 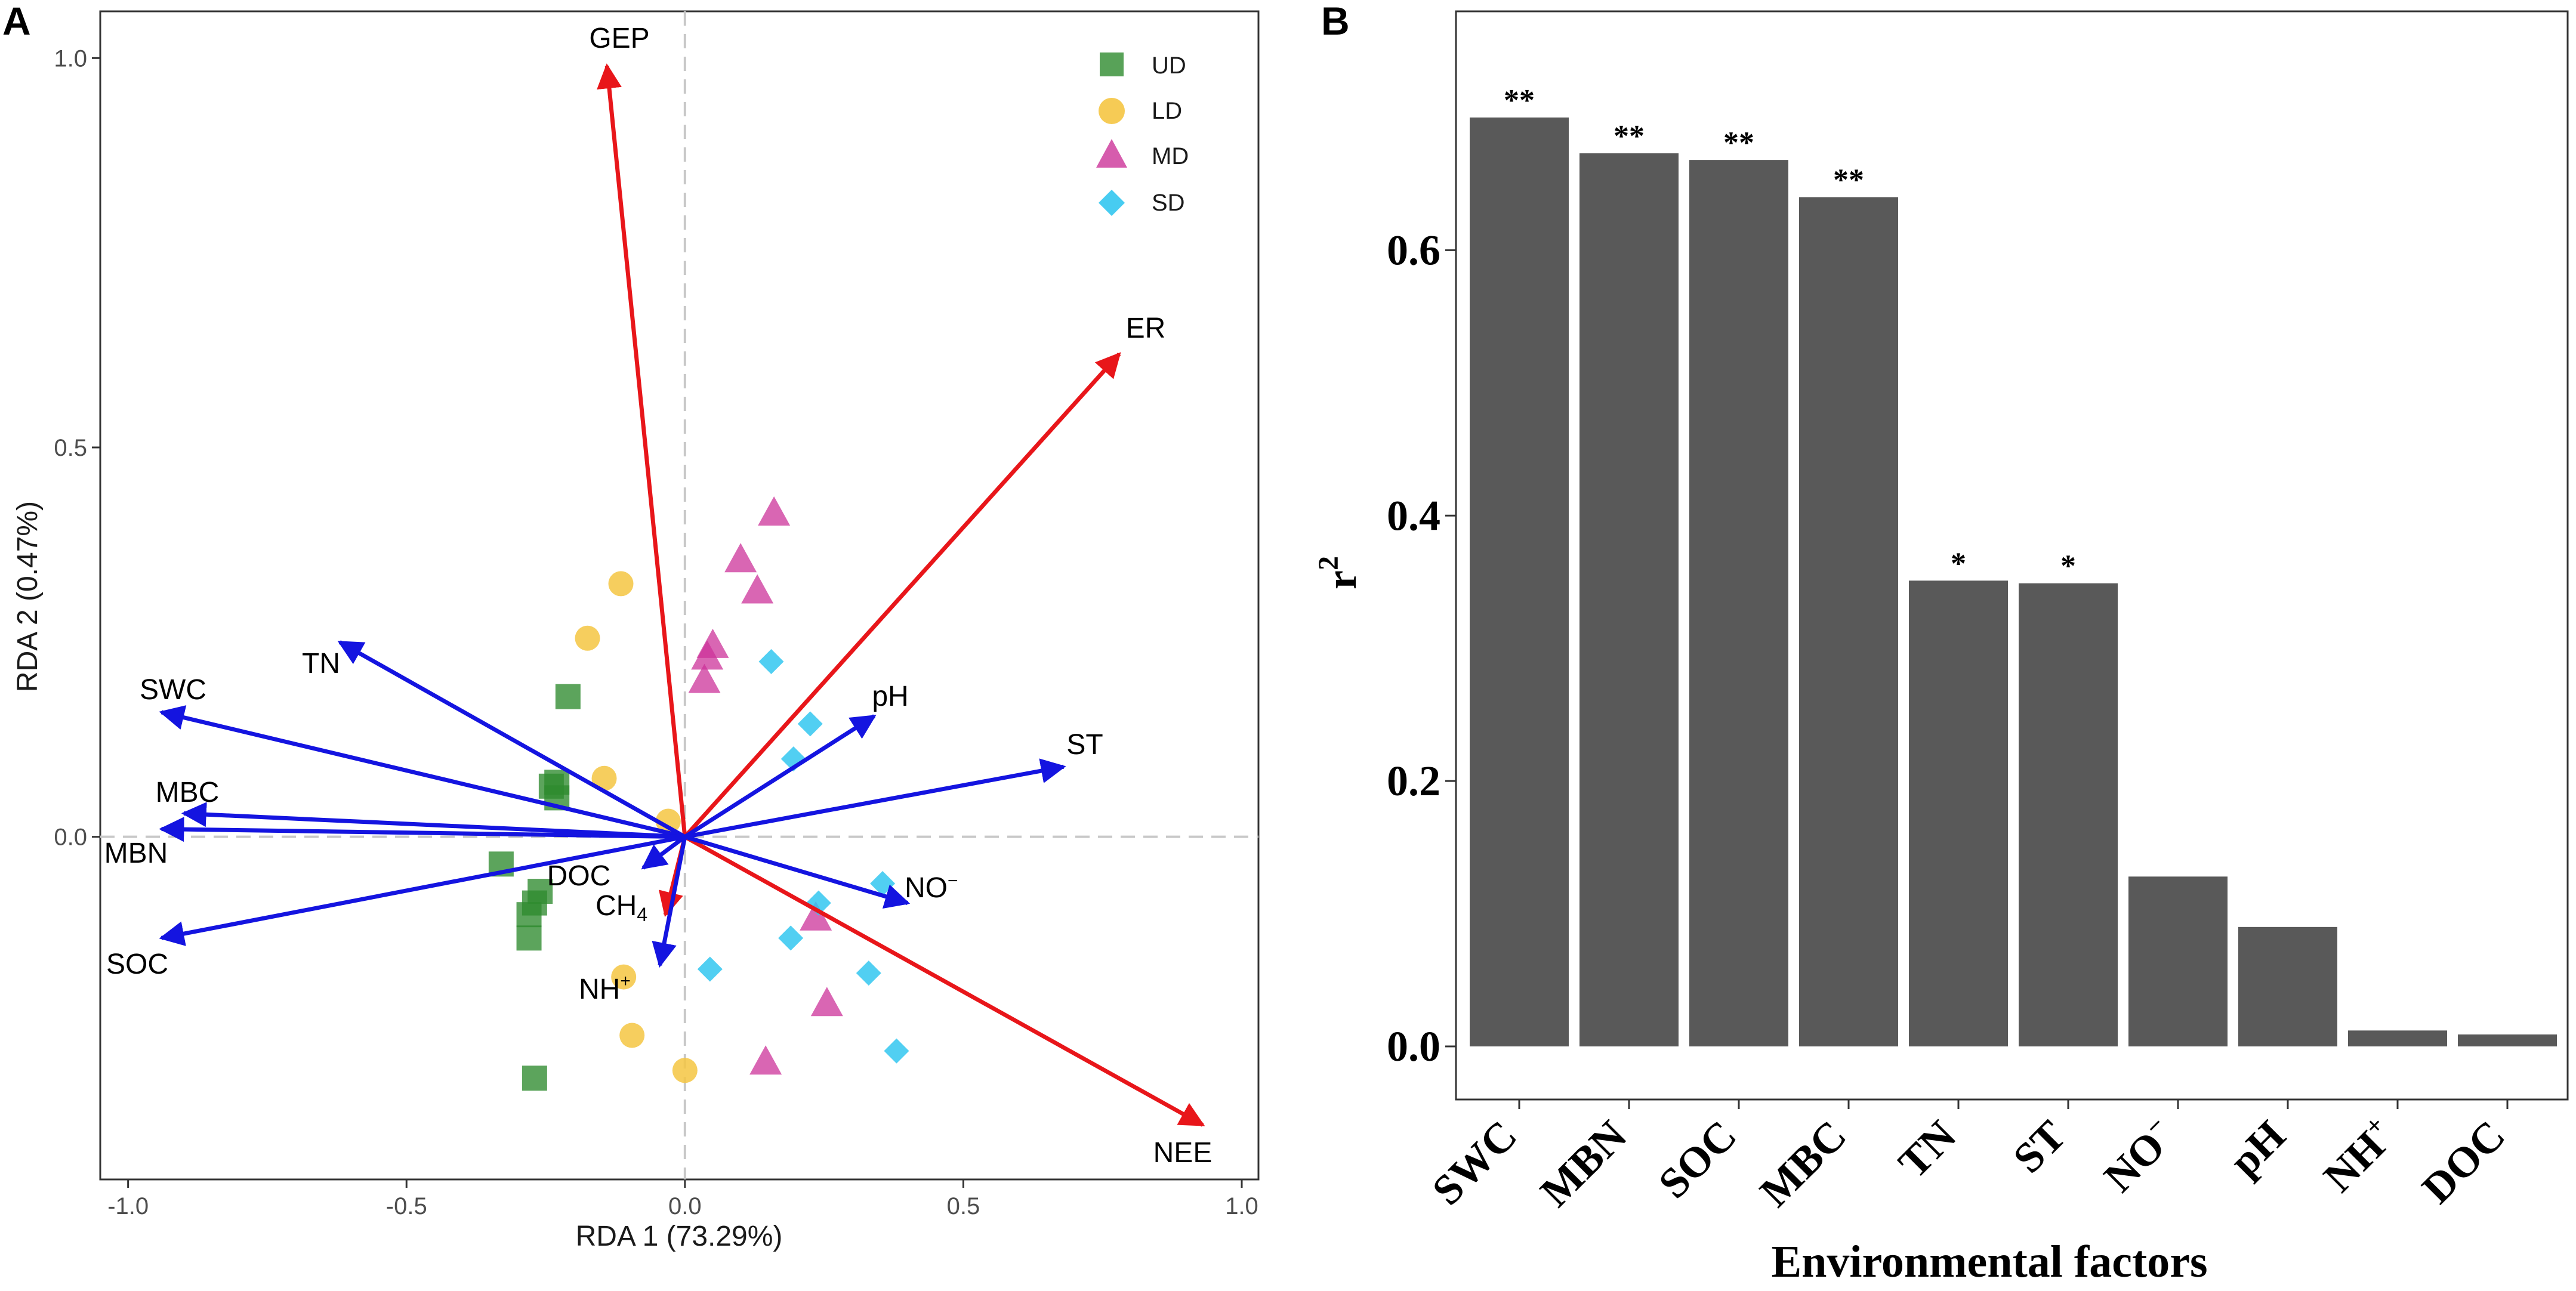 I want to click on vector-label-swc: SWC, so click(x=173, y=690).